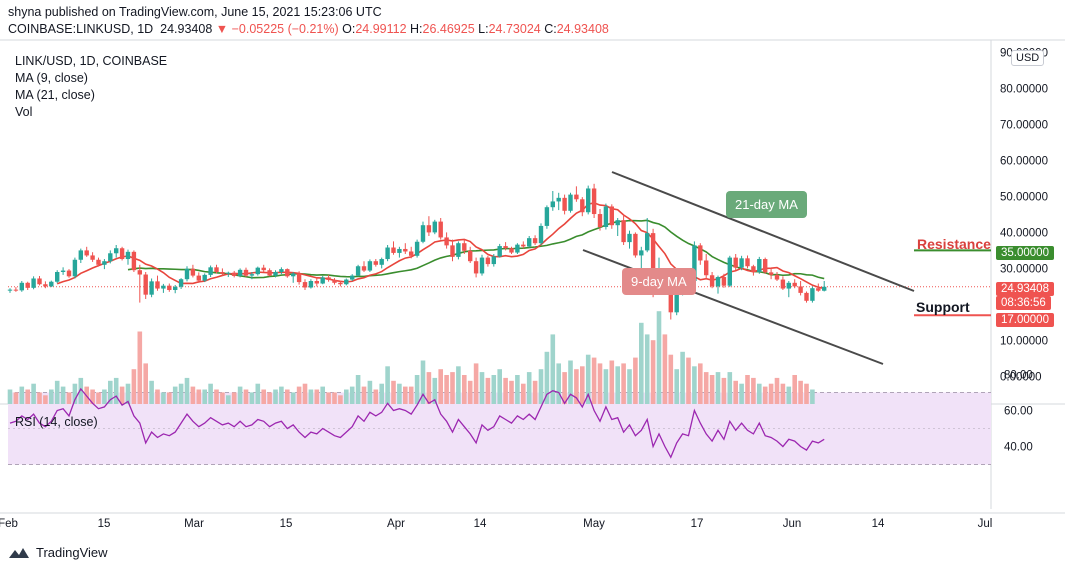 The width and height of the screenshot is (1065, 573). What do you see at coordinates (582, 29) in the screenshot?
I see `close-value: 24.93408` at bounding box center [582, 29].